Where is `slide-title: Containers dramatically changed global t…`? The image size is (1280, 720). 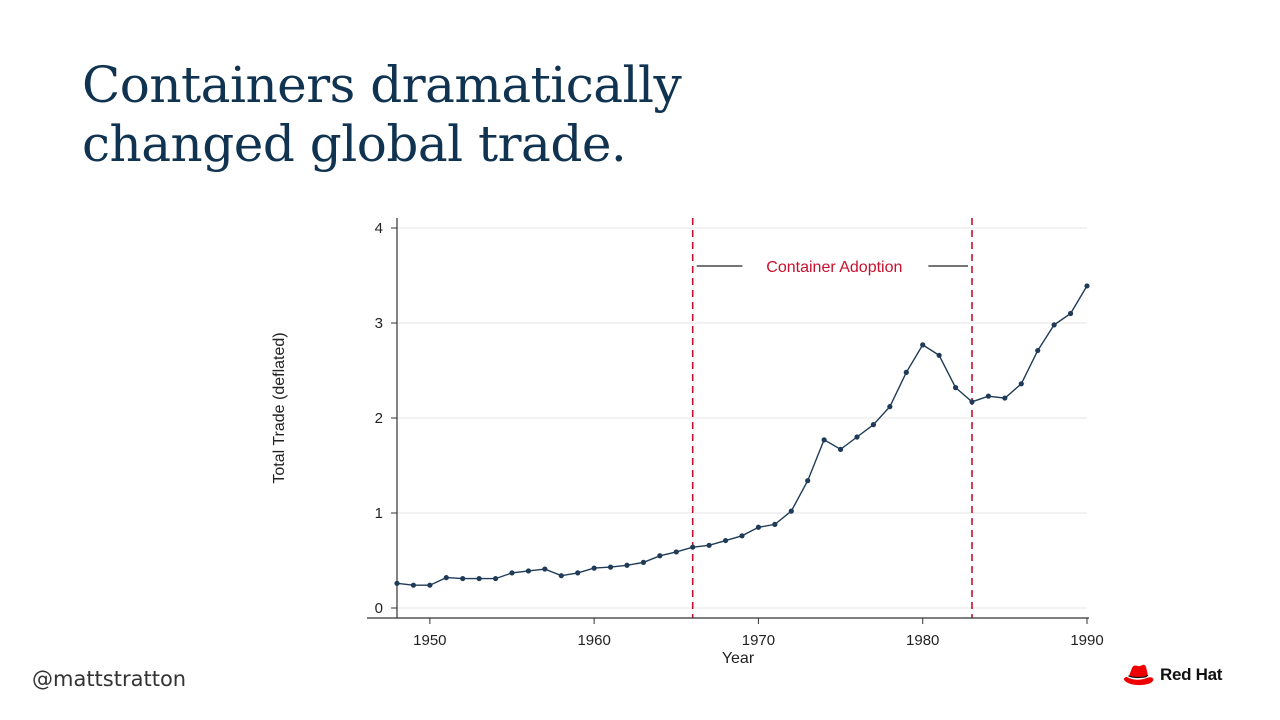
slide-title: Containers dramatically changed global t… is located at coordinates (382, 115).